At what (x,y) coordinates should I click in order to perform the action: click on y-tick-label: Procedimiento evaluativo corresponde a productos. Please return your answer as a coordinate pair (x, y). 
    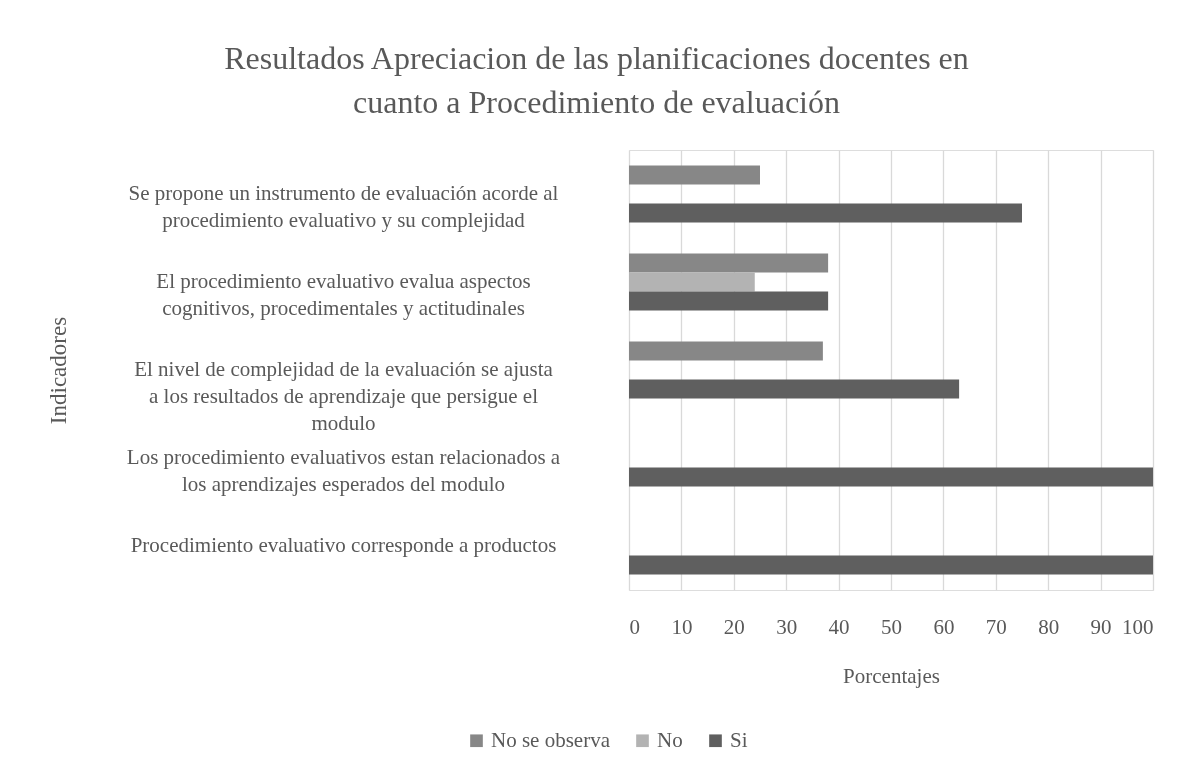
    Looking at the image, I should click on (343, 545).